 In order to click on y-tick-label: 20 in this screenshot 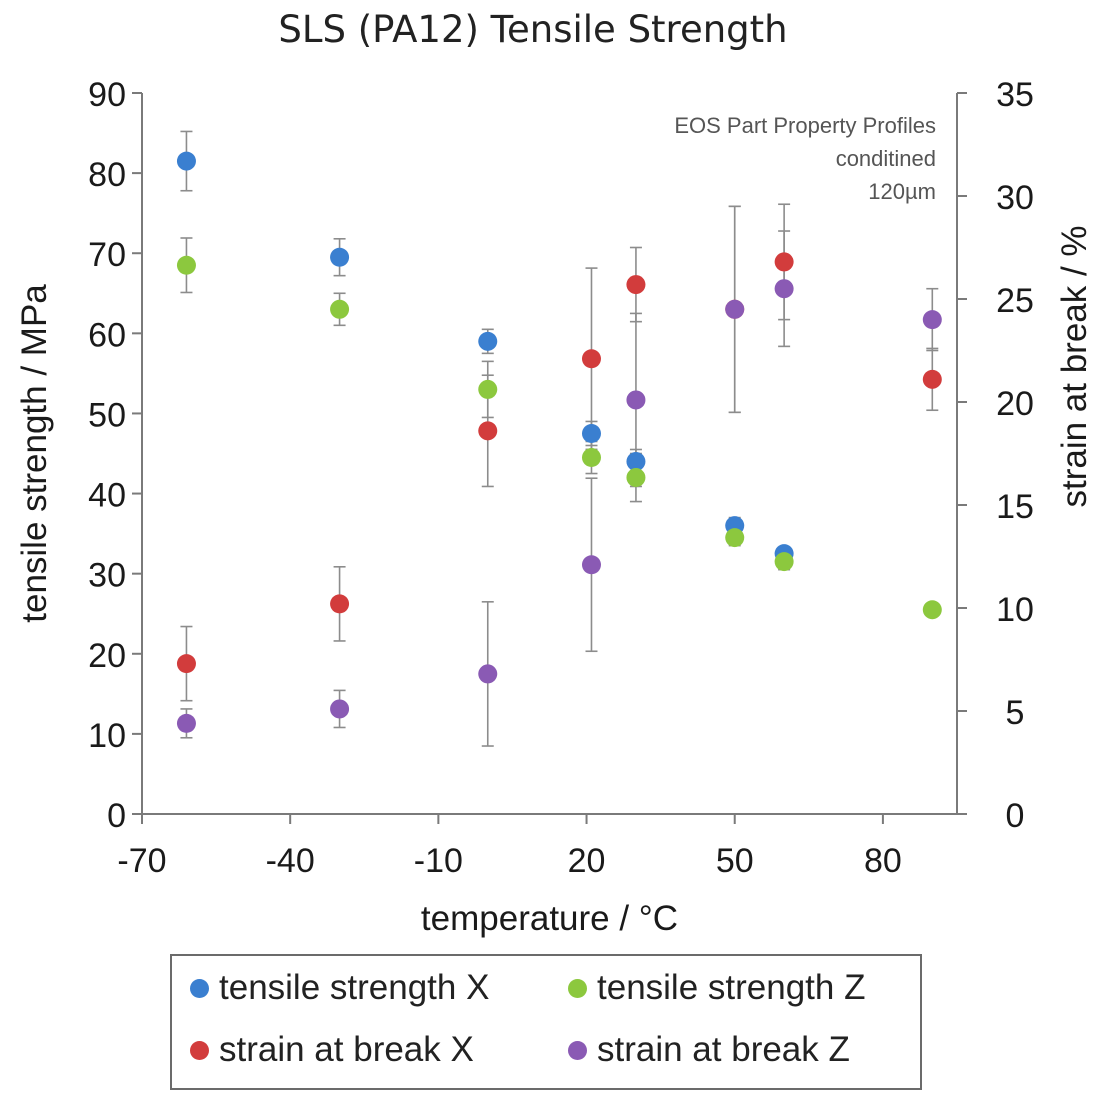, I will do `click(107, 656)`.